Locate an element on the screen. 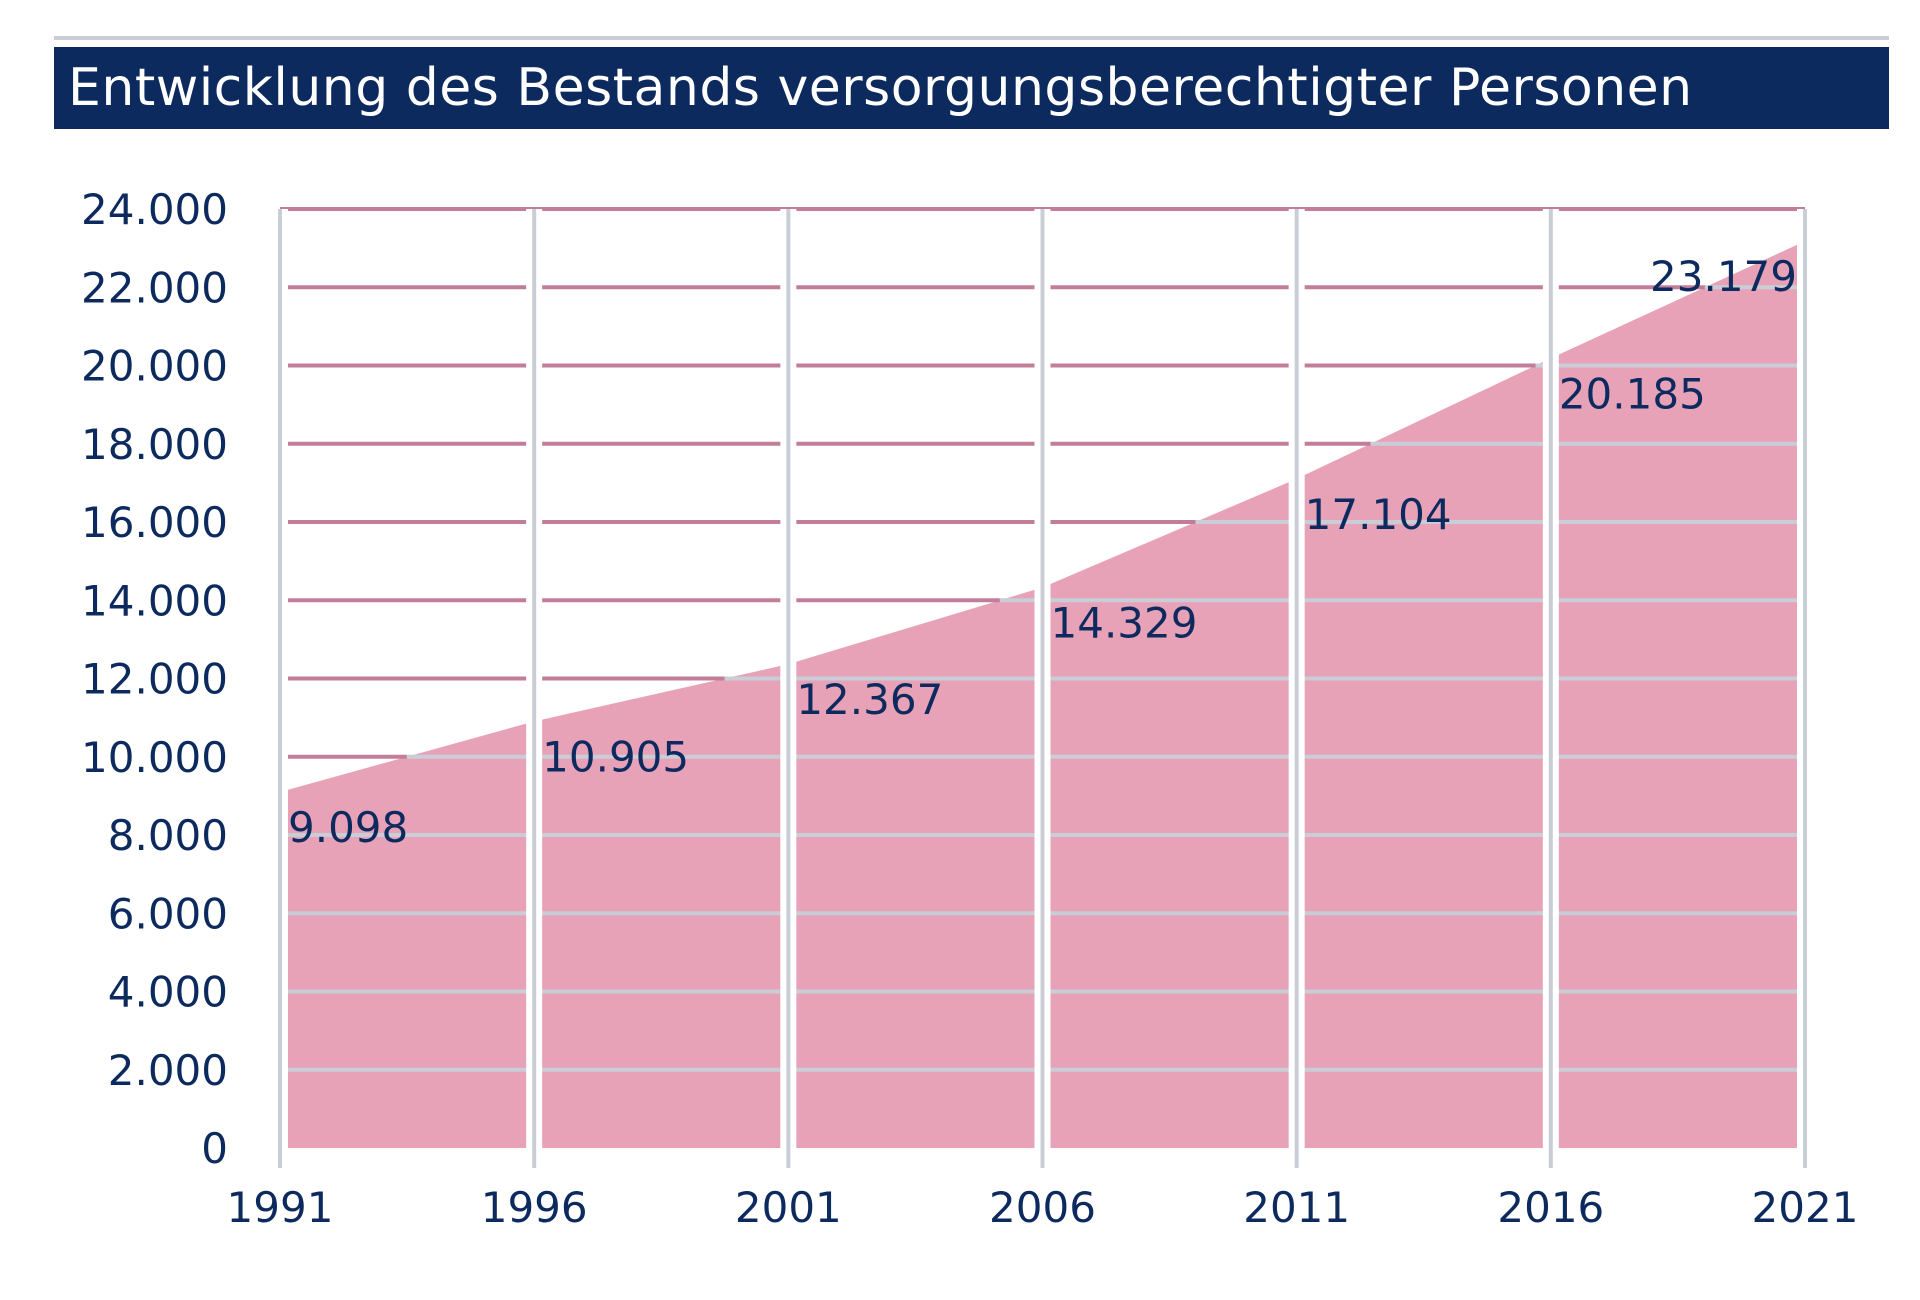 This screenshot has height=1300, width=1920. x-tick-label: 2016 is located at coordinates (1550, 1207).